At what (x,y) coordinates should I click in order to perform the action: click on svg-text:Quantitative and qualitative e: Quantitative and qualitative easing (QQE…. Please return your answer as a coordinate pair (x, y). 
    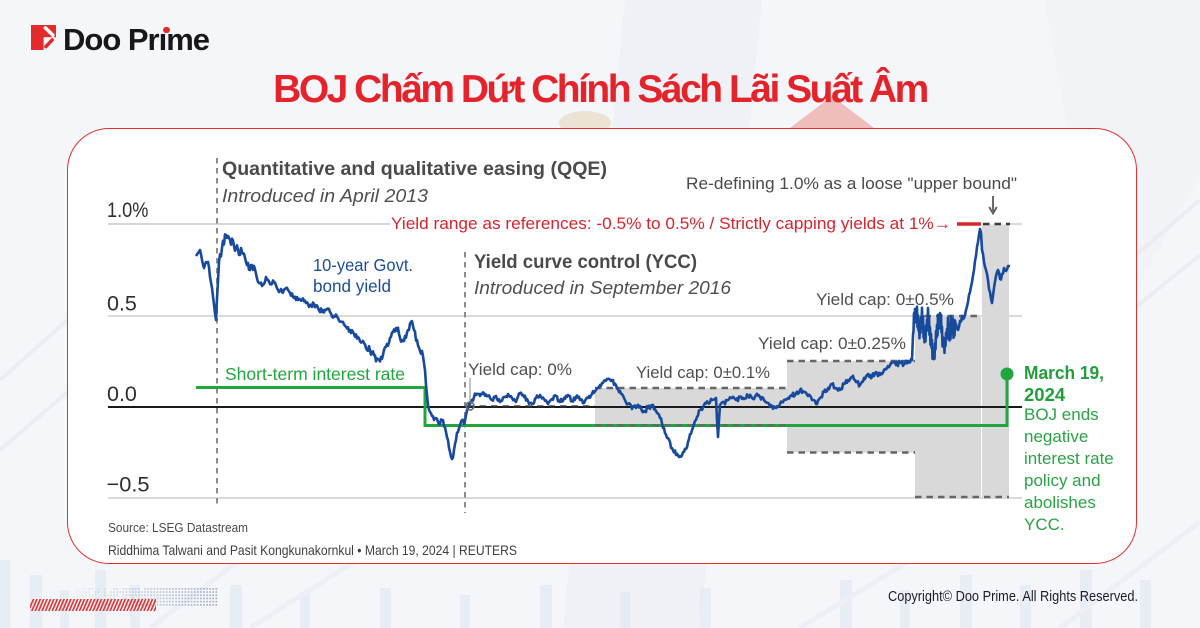
    Looking at the image, I should click on (414, 169).